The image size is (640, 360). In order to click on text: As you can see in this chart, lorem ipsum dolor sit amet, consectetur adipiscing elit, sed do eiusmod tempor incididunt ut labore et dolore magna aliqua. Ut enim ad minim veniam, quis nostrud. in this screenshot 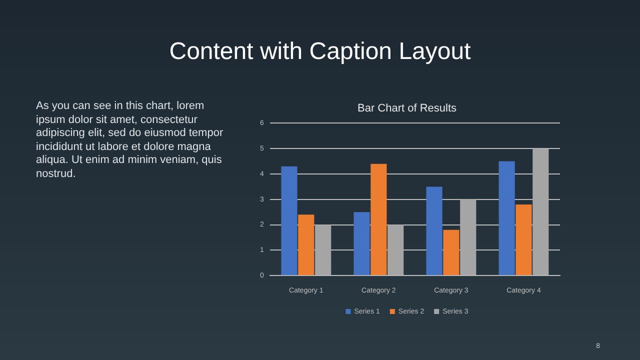, I will do `click(130, 140)`.